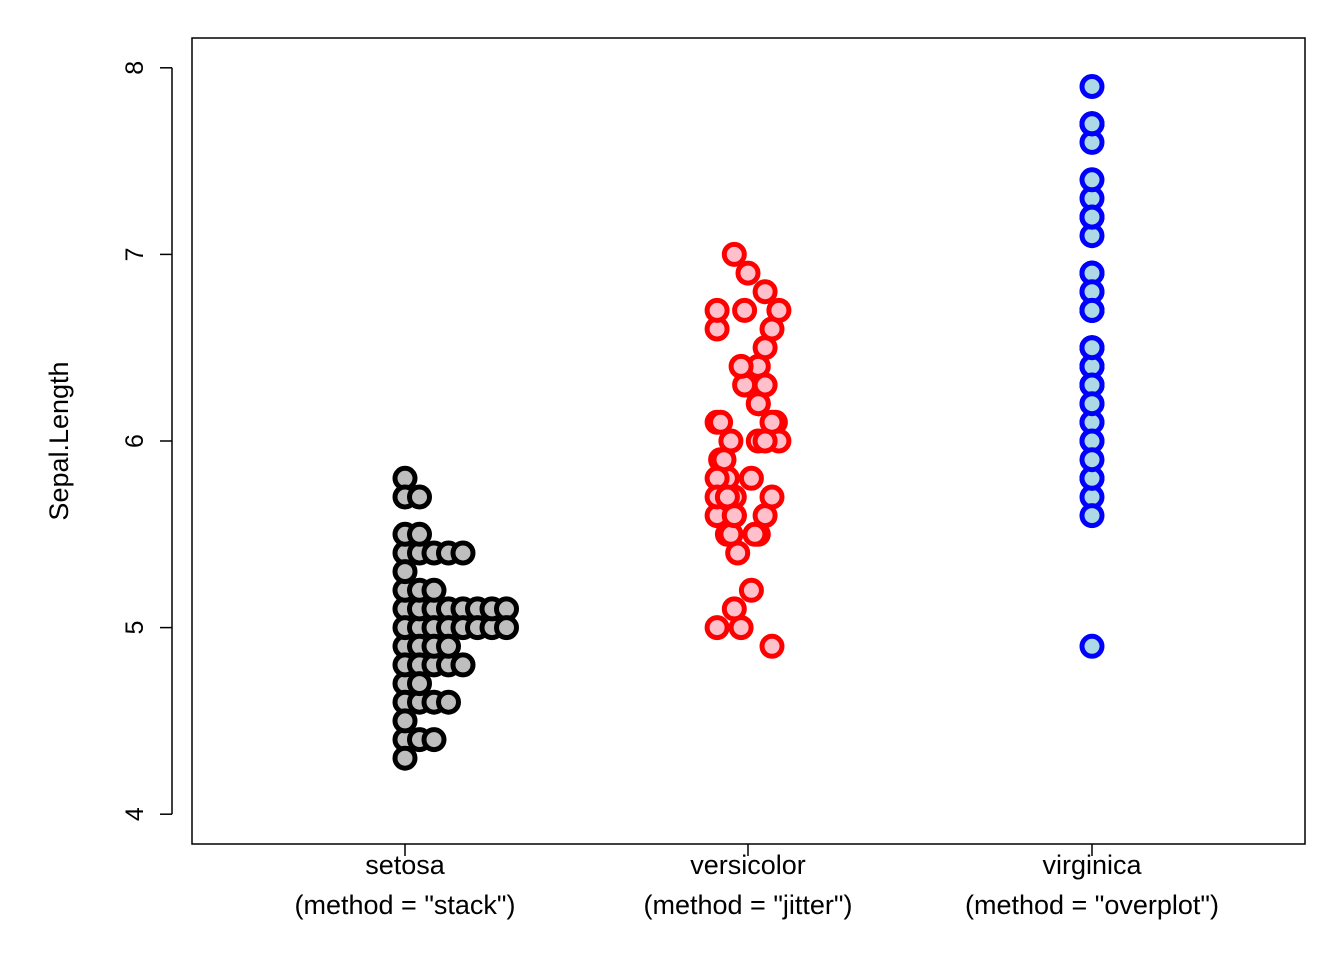 This screenshot has width=1344, height=960. What do you see at coordinates (748, 450) in the screenshot?
I see `series-versicolor` at bounding box center [748, 450].